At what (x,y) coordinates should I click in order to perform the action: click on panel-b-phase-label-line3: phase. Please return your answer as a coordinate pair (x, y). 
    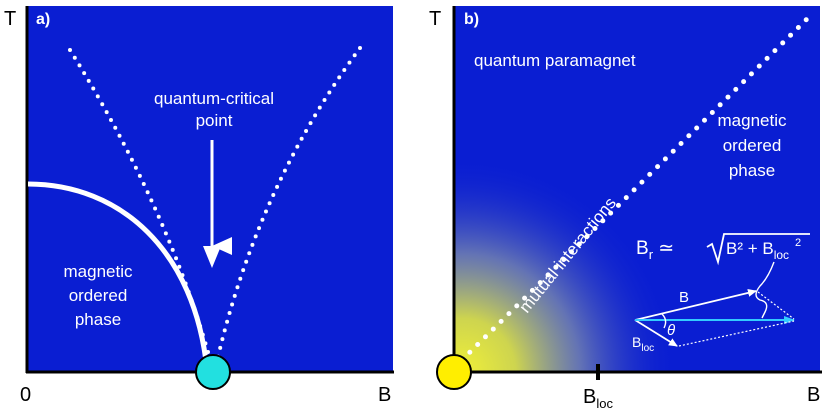
    Looking at the image, I should click on (752, 170).